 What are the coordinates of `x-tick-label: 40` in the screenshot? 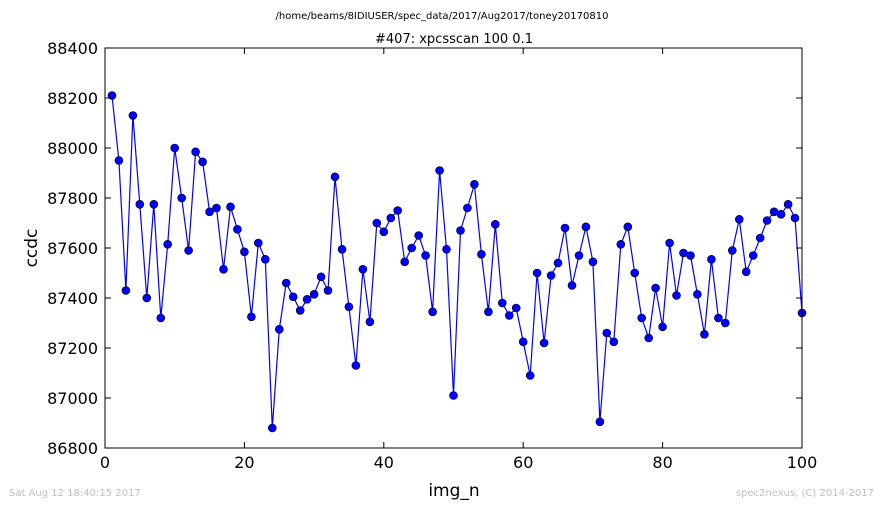 It's located at (384, 462).